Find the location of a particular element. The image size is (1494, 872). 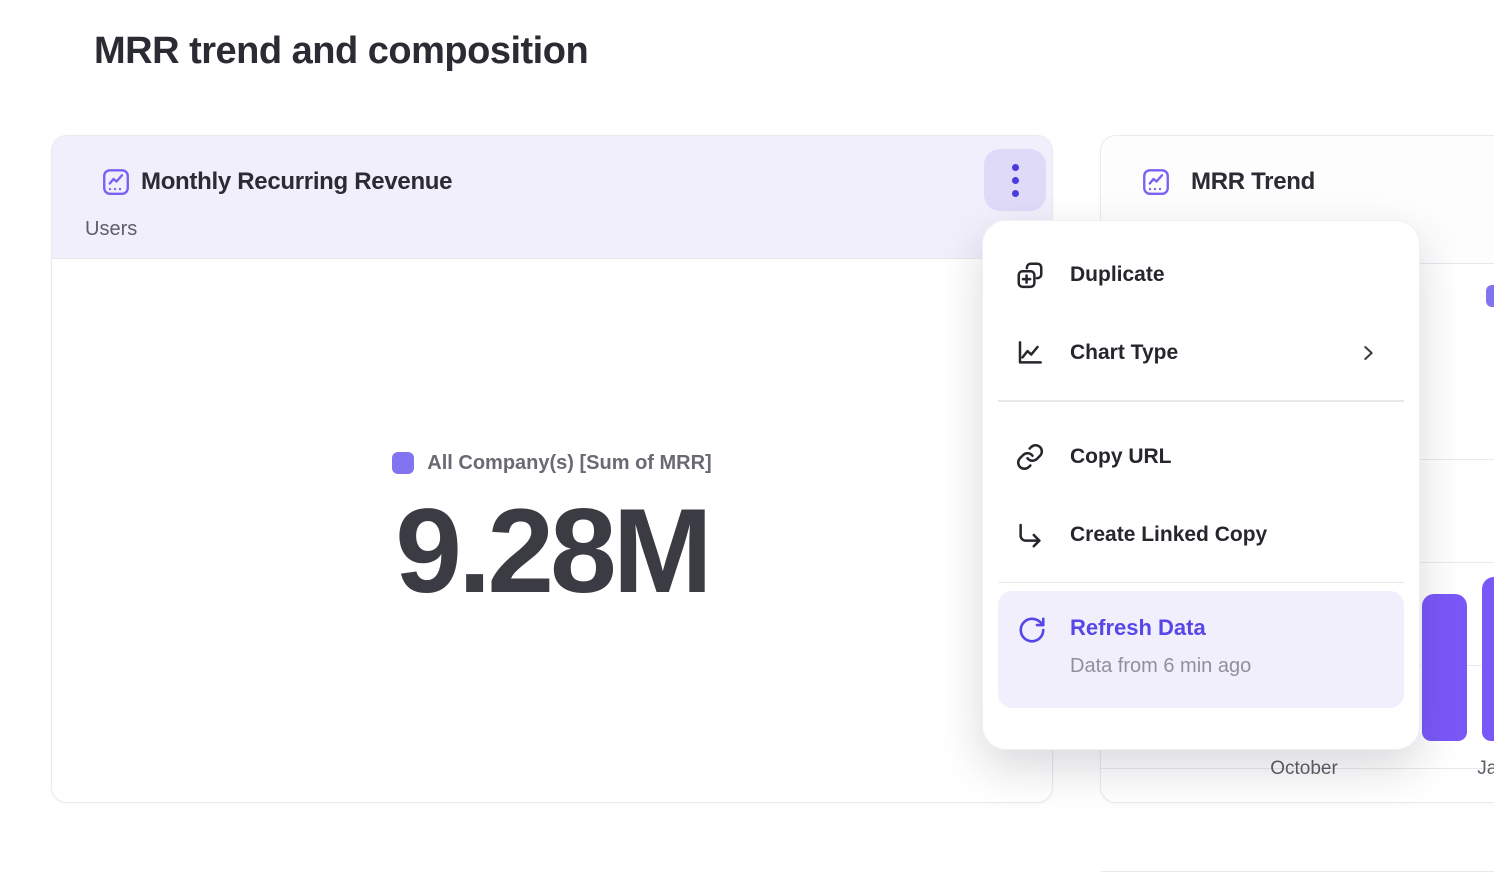

legend-swatch is located at coordinates (403, 463).